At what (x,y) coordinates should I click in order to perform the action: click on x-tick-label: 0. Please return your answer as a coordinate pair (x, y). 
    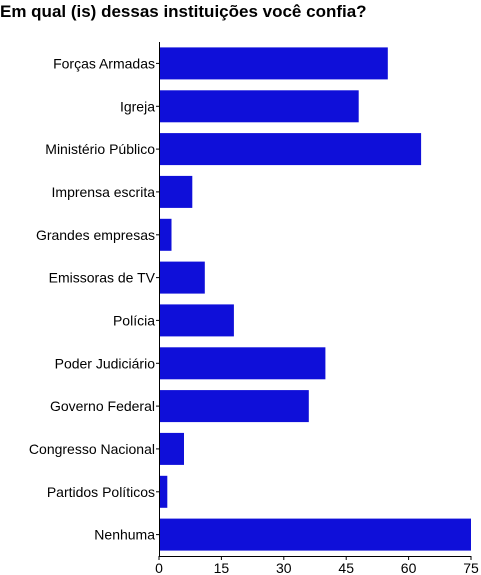
    Looking at the image, I should click on (159, 567).